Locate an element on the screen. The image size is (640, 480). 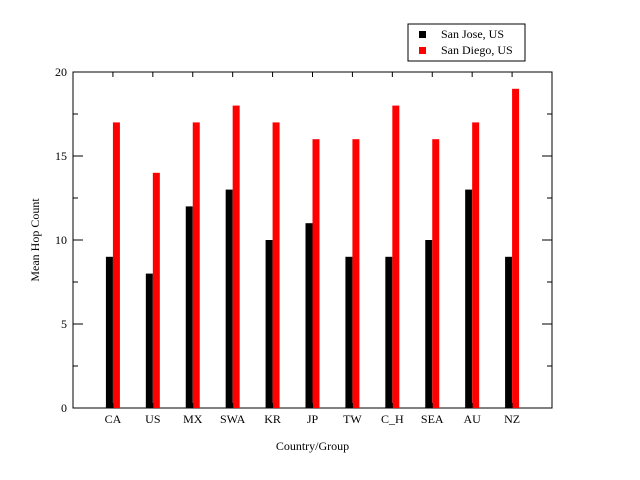
x-tick-label: C_H is located at coordinates (392, 419).